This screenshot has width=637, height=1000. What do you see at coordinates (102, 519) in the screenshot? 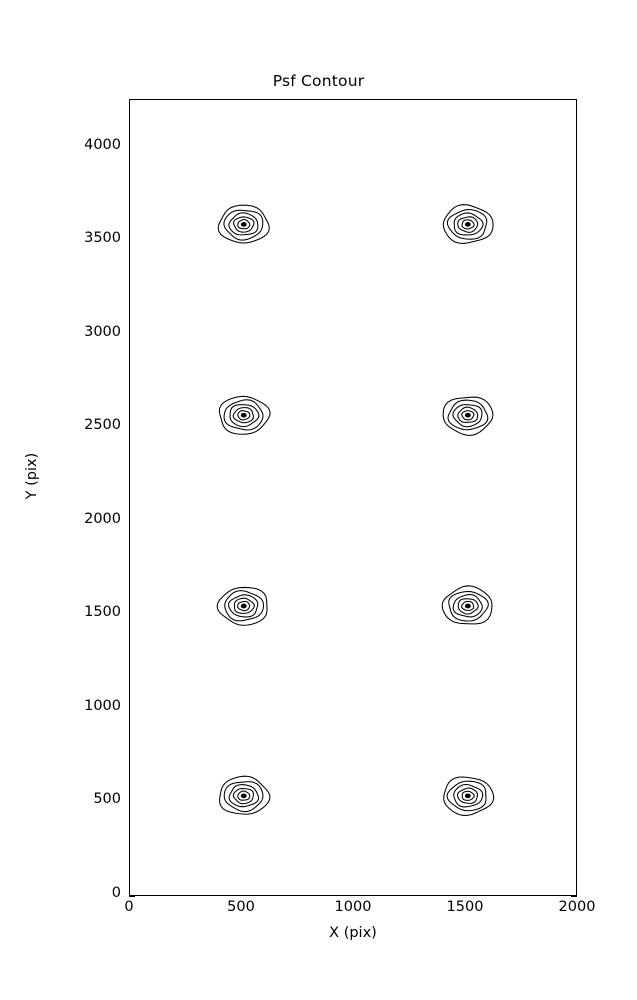
I see `y-tick-label: 2000` at bounding box center [102, 519].